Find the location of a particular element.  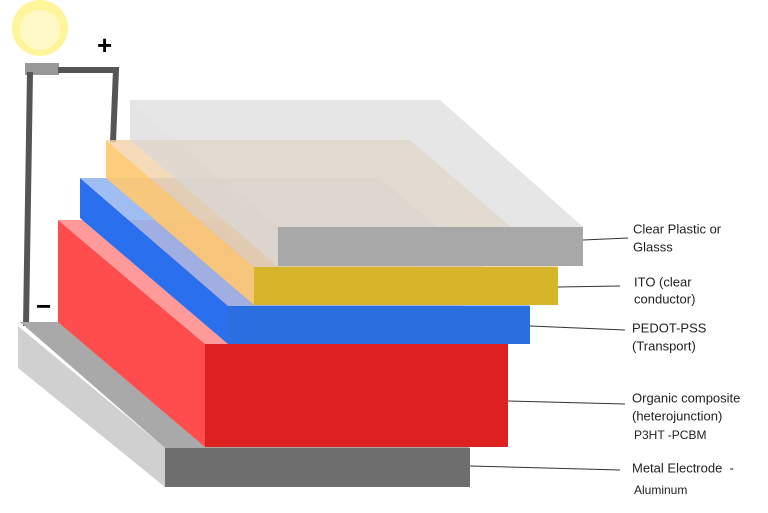

layer-label: P3HT -PCBM is located at coordinates (670, 435).